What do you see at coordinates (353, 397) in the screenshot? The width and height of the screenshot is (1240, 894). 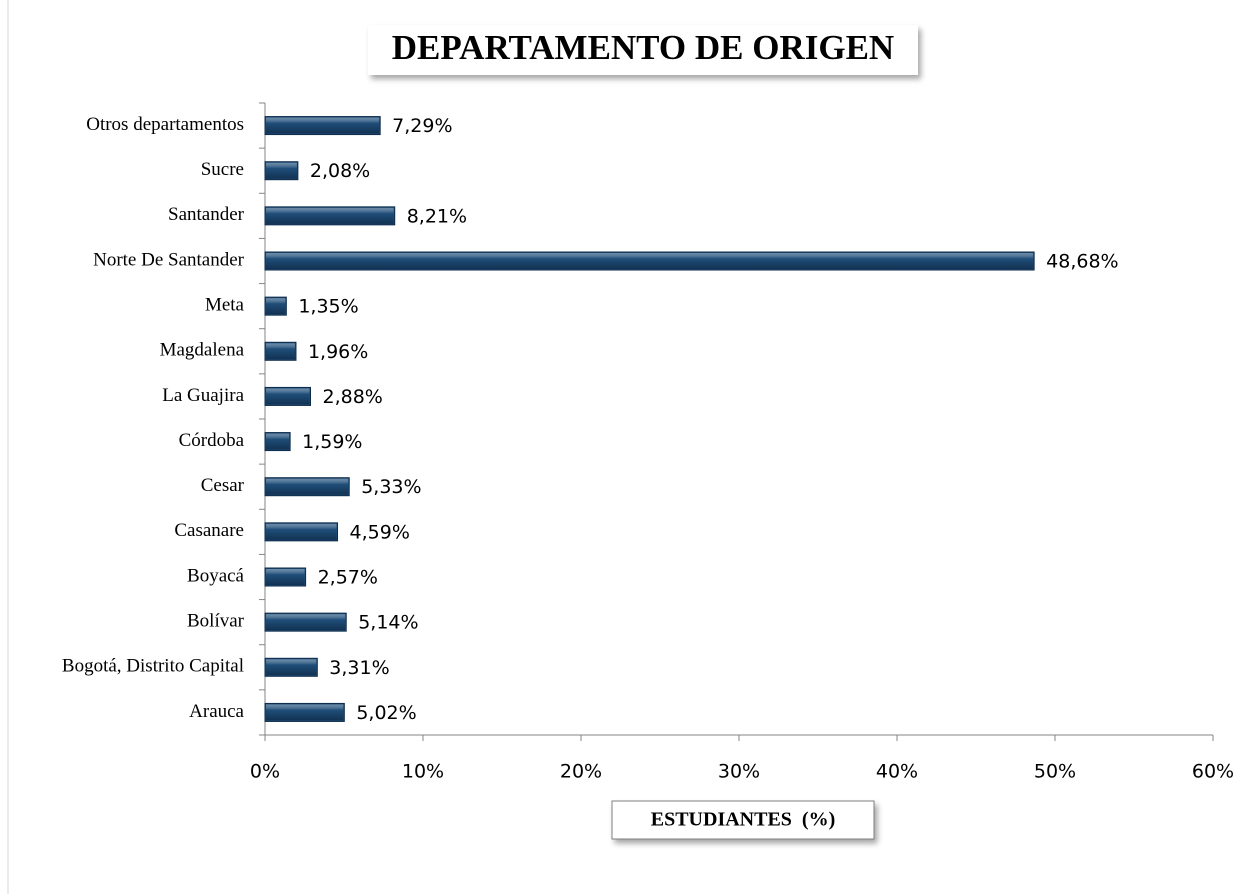 I see `value-label: 2,88%` at bounding box center [353, 397].